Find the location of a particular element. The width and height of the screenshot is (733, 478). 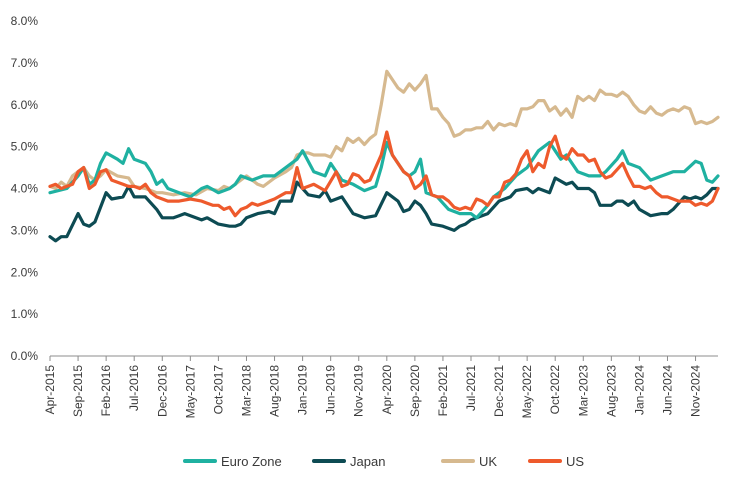

y-tick-label: 4.0% is located at coordinates (25, 189).